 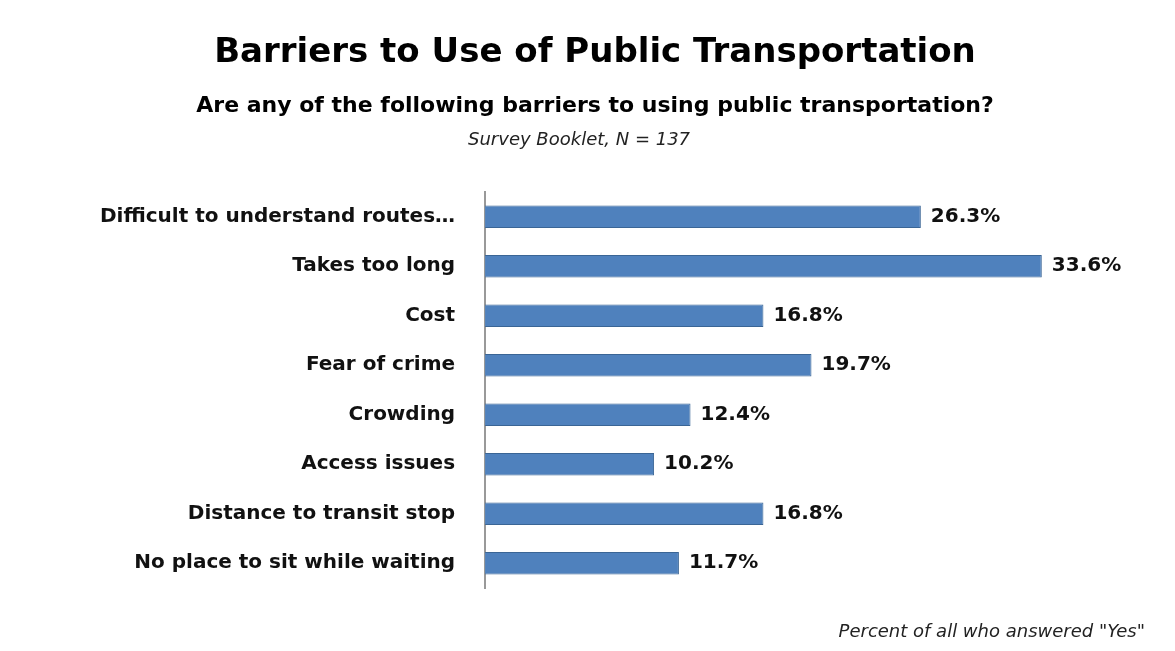 I want to click on data-label: 33.6%, so click(x=1086, y=264).